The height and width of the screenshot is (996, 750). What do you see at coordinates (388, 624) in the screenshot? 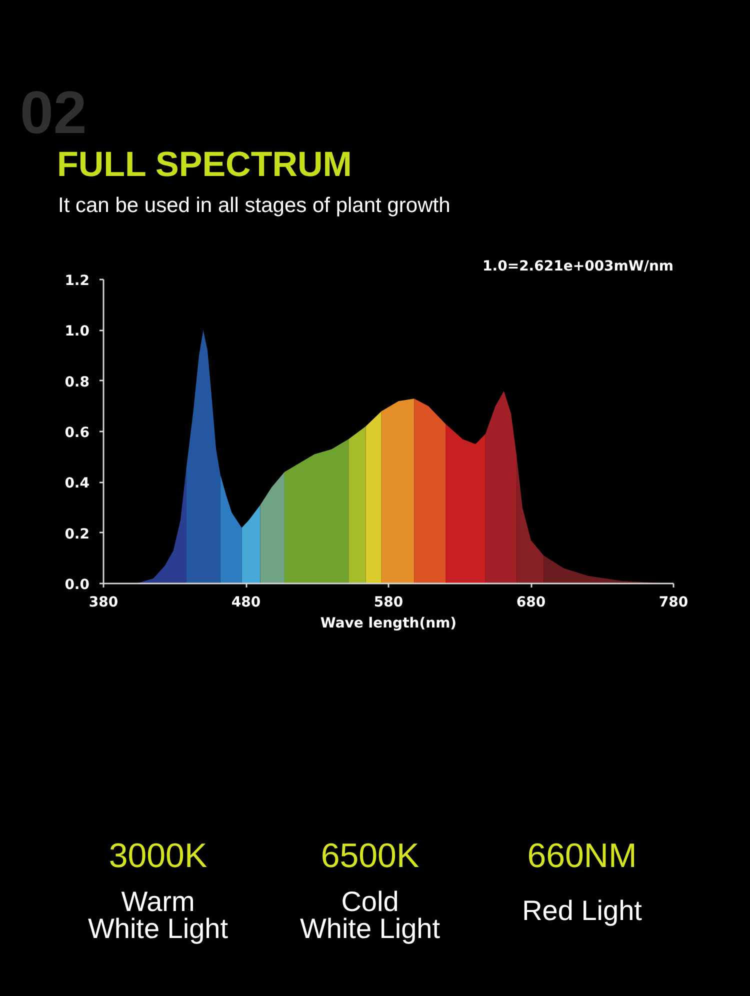
I see `x-axis-title: Wave length(nm)` at bounding box center [388, 624].